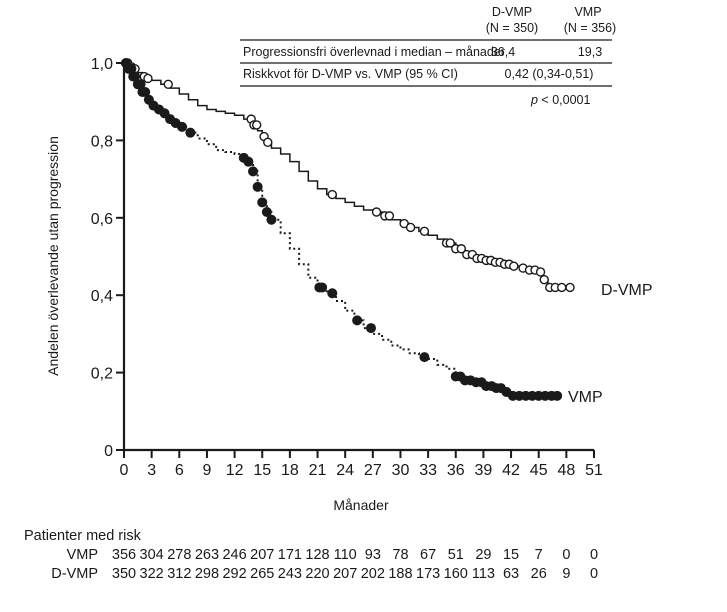  Describe the element at coordinates (234, 574) in the screenshot. I see `at-risk-value-d-vmp: 292` at that location.